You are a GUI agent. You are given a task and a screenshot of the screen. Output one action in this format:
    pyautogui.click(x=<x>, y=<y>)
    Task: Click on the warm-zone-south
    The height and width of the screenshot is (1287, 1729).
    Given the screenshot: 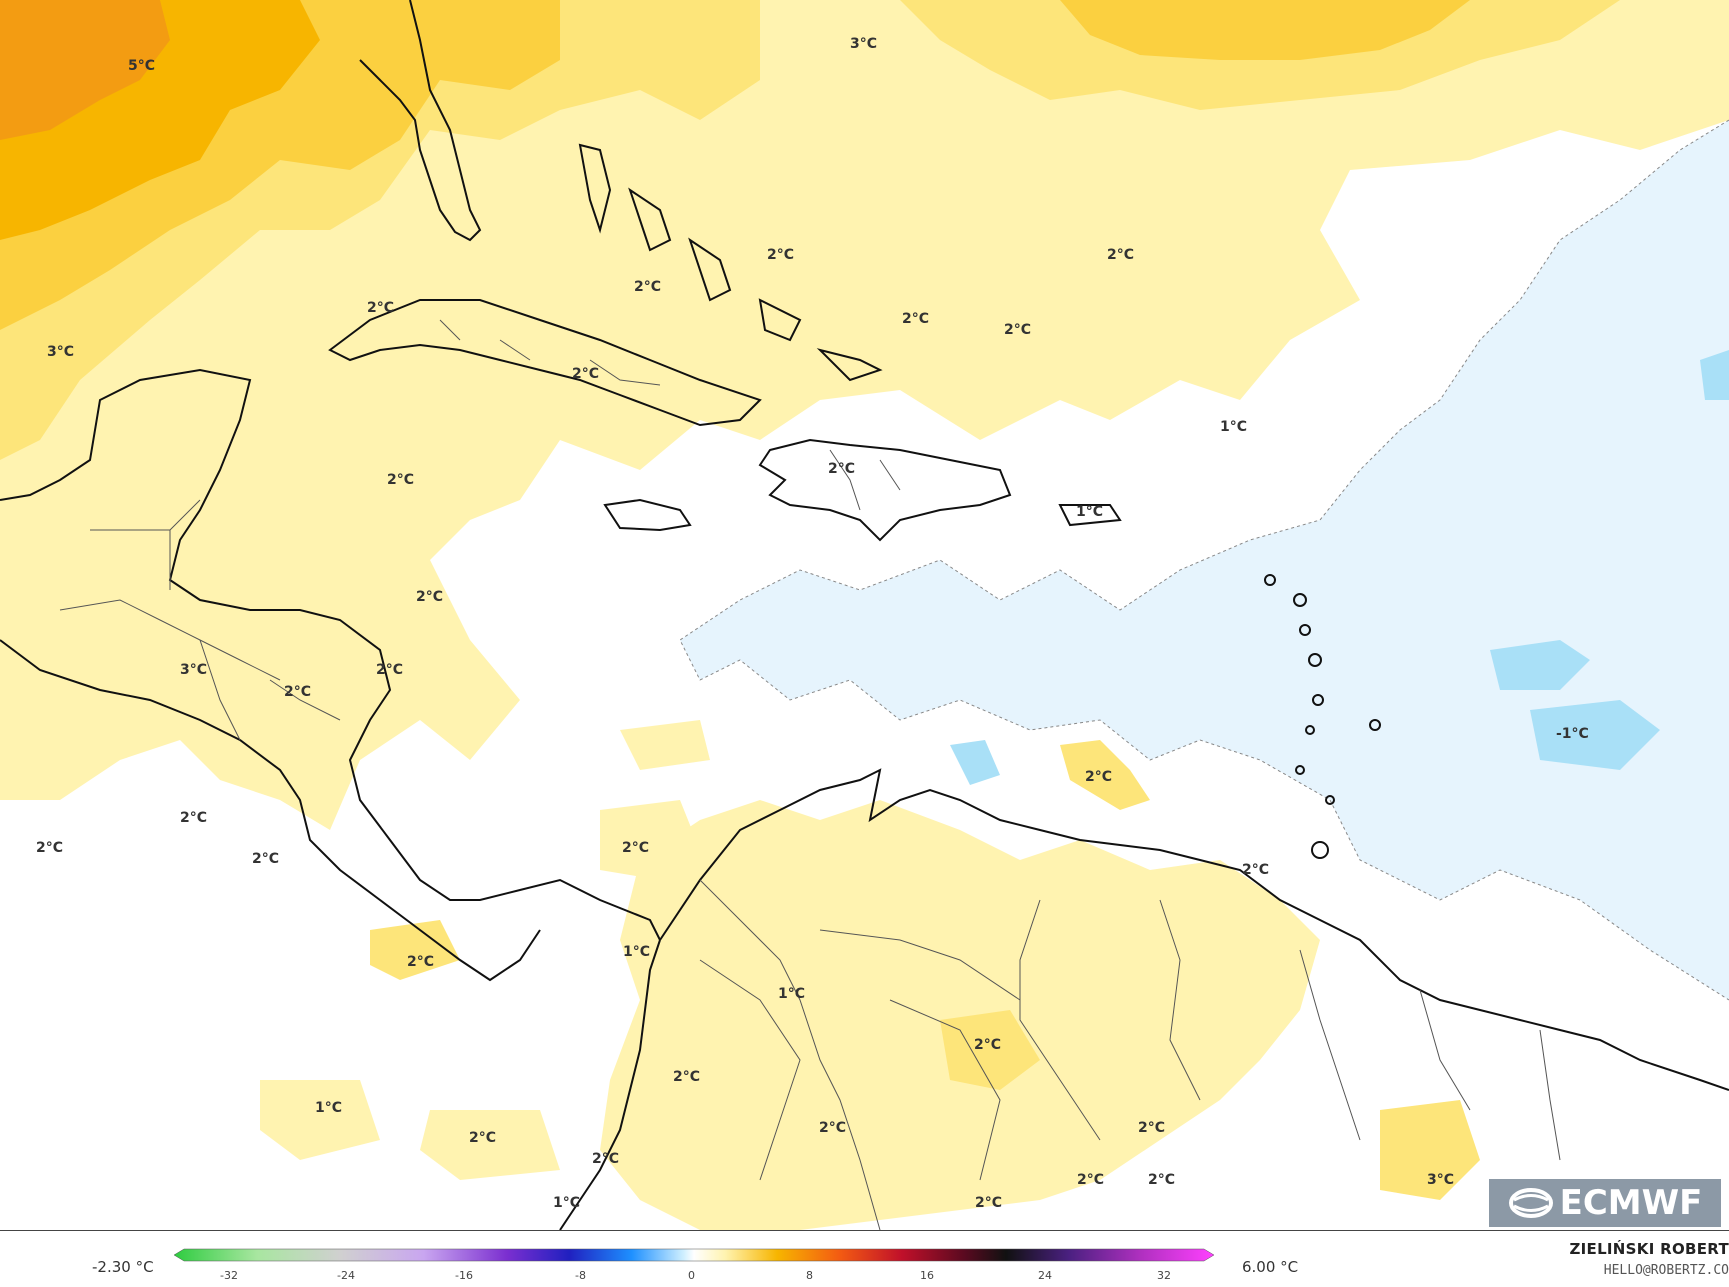 What is the action you would take?
    pyautogui.click(x=960, y=1015)
    